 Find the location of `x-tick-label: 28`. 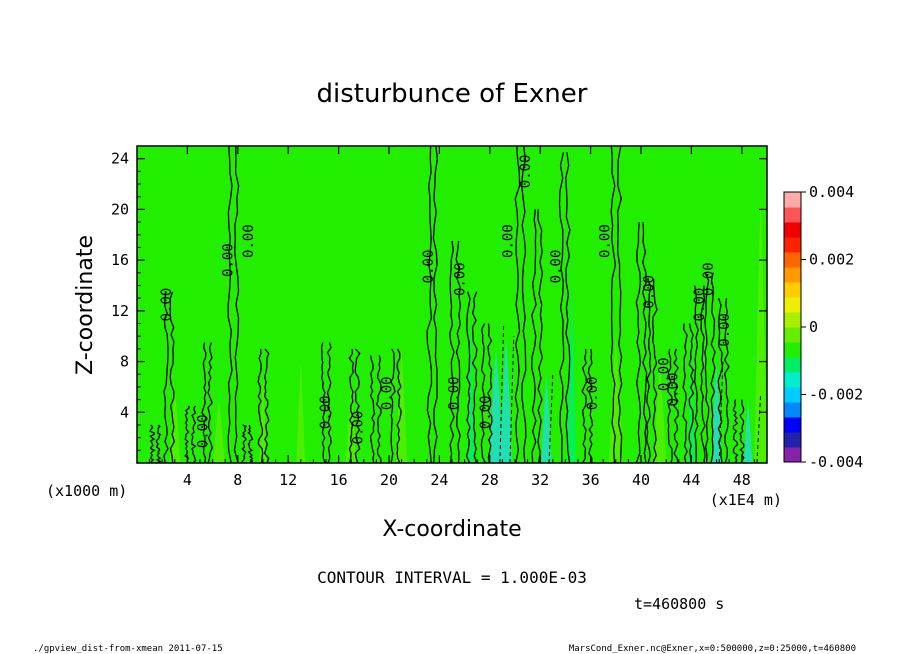

x-tick-label: 28 is located at coordinates (490, 480).